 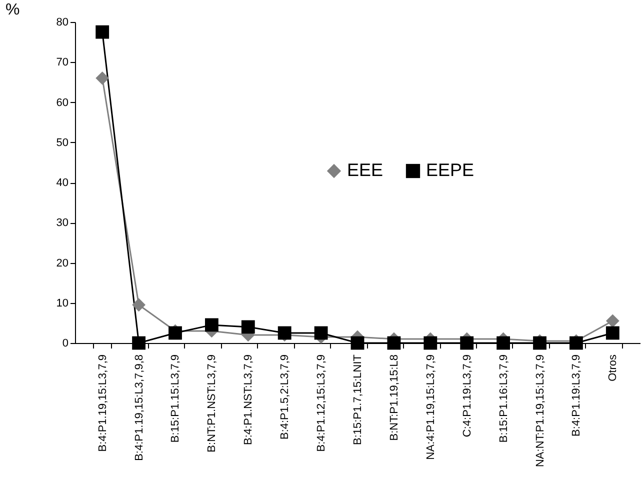 What do you see at coordinates (248, 399) in the screenshot?
I see `x-tick-label: B:4:P1.NST:L3,7,9` at bounding box center [248, 399].